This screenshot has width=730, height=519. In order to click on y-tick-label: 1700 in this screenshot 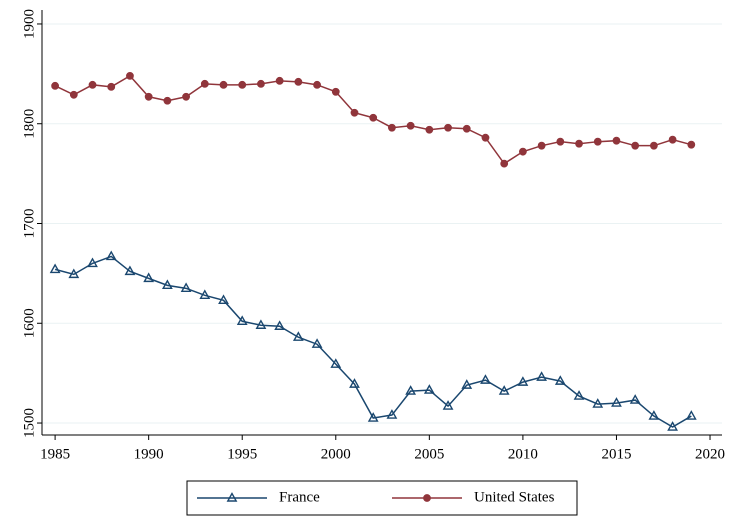, I will do `click(29, 223)`.